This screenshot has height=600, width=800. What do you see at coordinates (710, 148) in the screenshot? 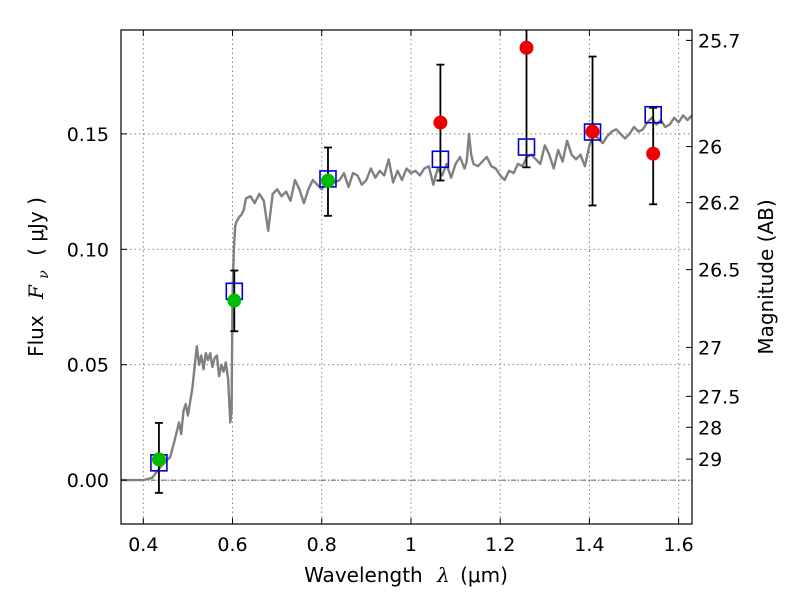
I see `magnitude-tick-label: 26` at bounding box center [710, 148].